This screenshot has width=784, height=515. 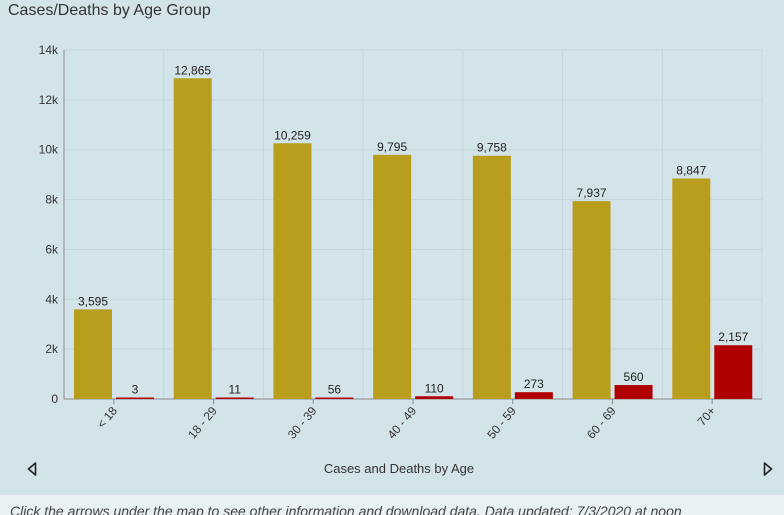 What do you see at coordinates (601, 423) in the screenshot?
I see `x-tick-label: 60 - 69` at bounding box center [601, 423].